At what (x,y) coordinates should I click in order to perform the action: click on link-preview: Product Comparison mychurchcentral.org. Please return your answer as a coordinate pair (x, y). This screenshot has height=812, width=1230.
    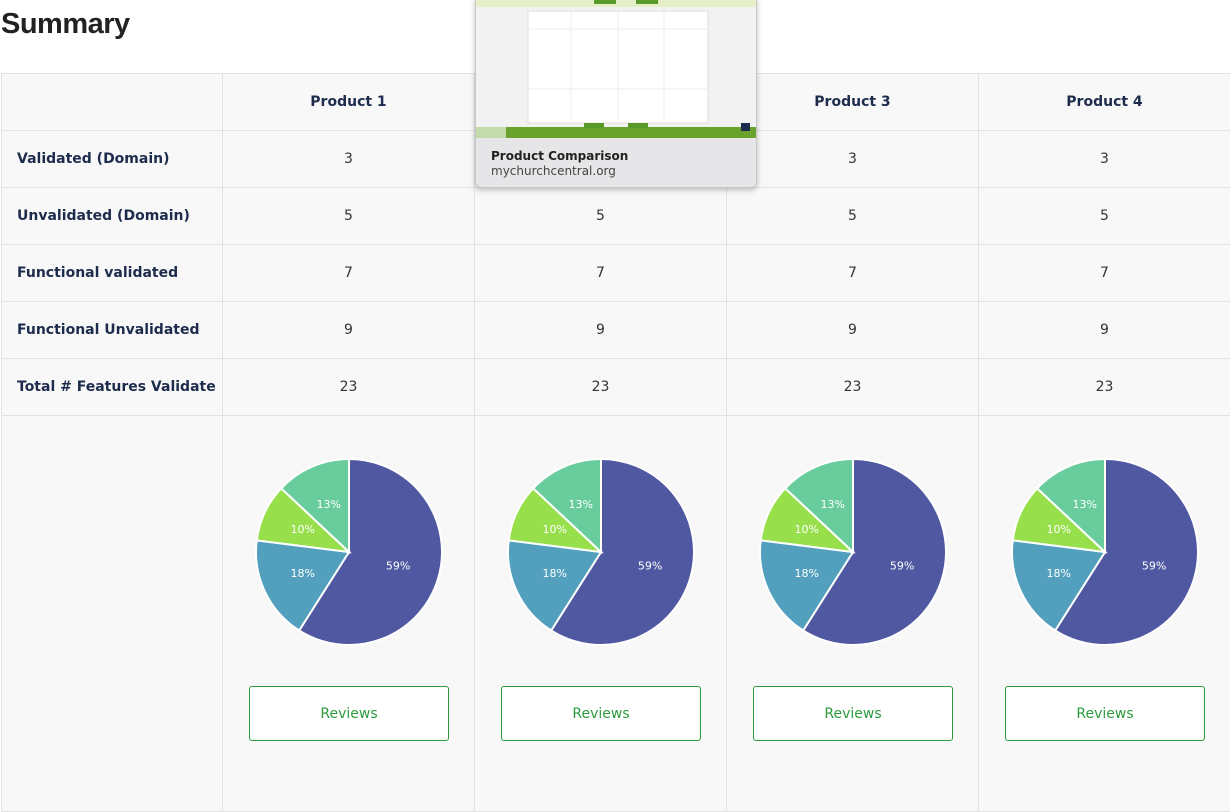
    Looking at the image, I should click on (616, 94).